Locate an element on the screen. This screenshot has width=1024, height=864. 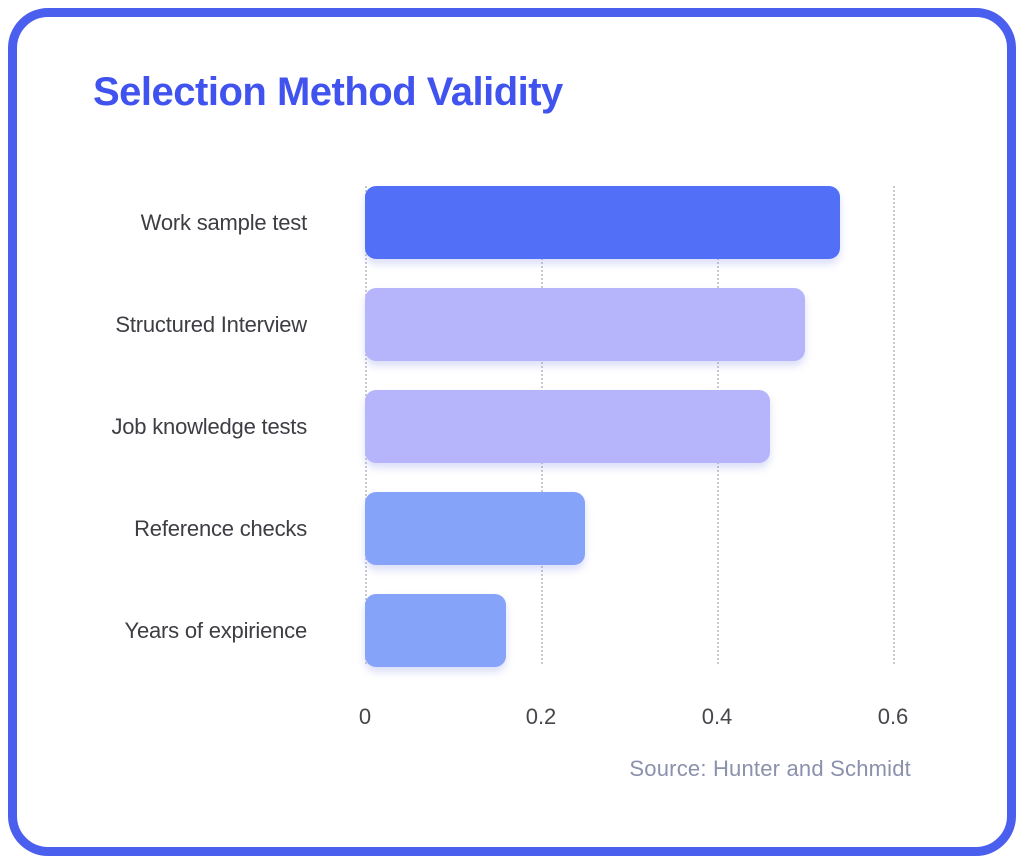
category-label: Work sample test is located at coordinates (224, 222).